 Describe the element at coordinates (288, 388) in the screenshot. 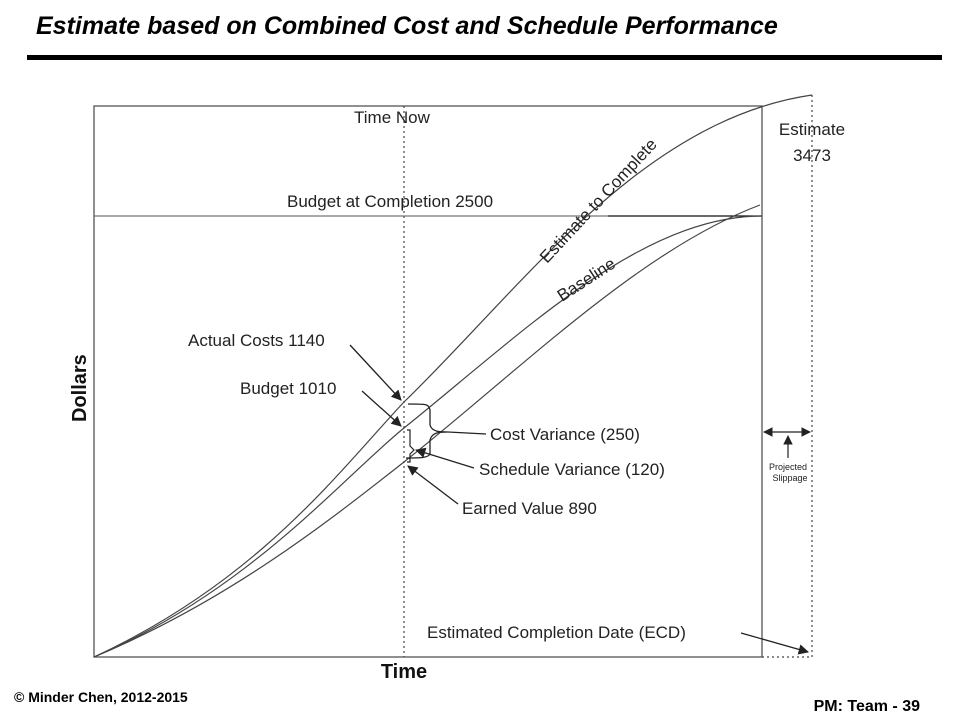

I see `budget-label: Budget 1010` at that location.